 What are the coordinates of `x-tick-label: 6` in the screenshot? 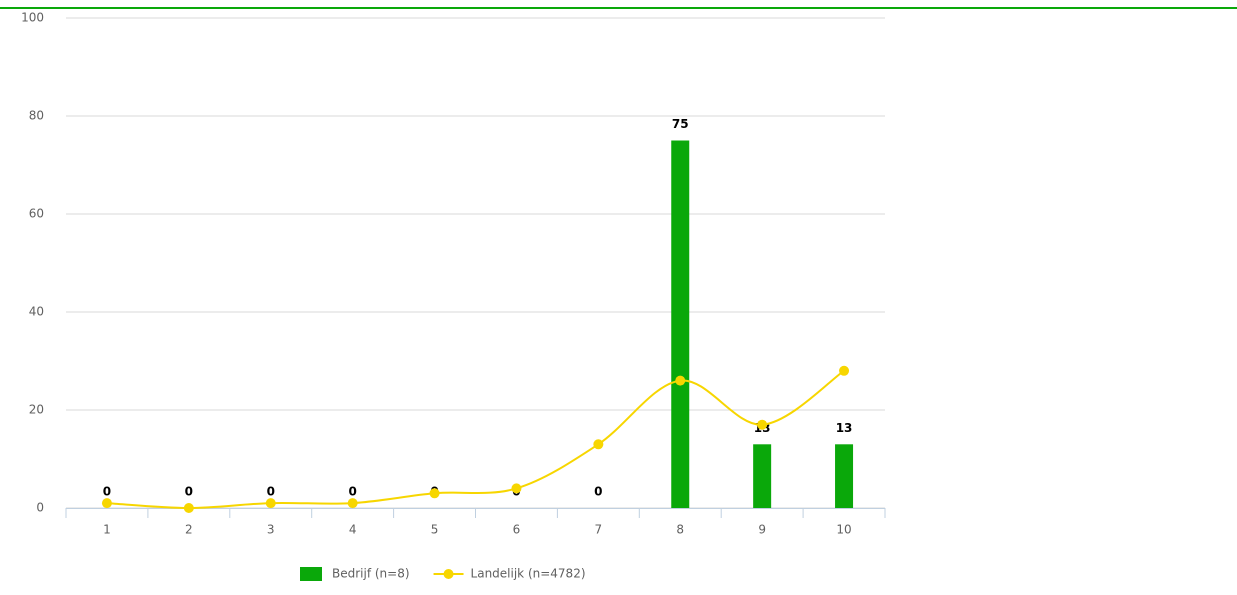 It's located at (517, 530).